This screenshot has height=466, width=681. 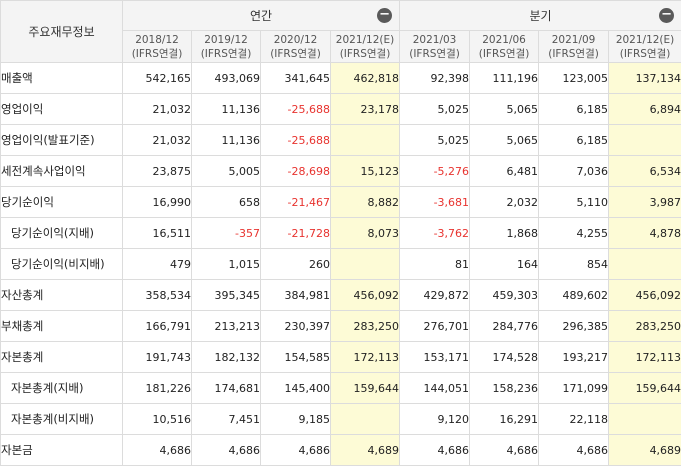 I want to click on value-cell: 7,451, so click(x=226, y=419).